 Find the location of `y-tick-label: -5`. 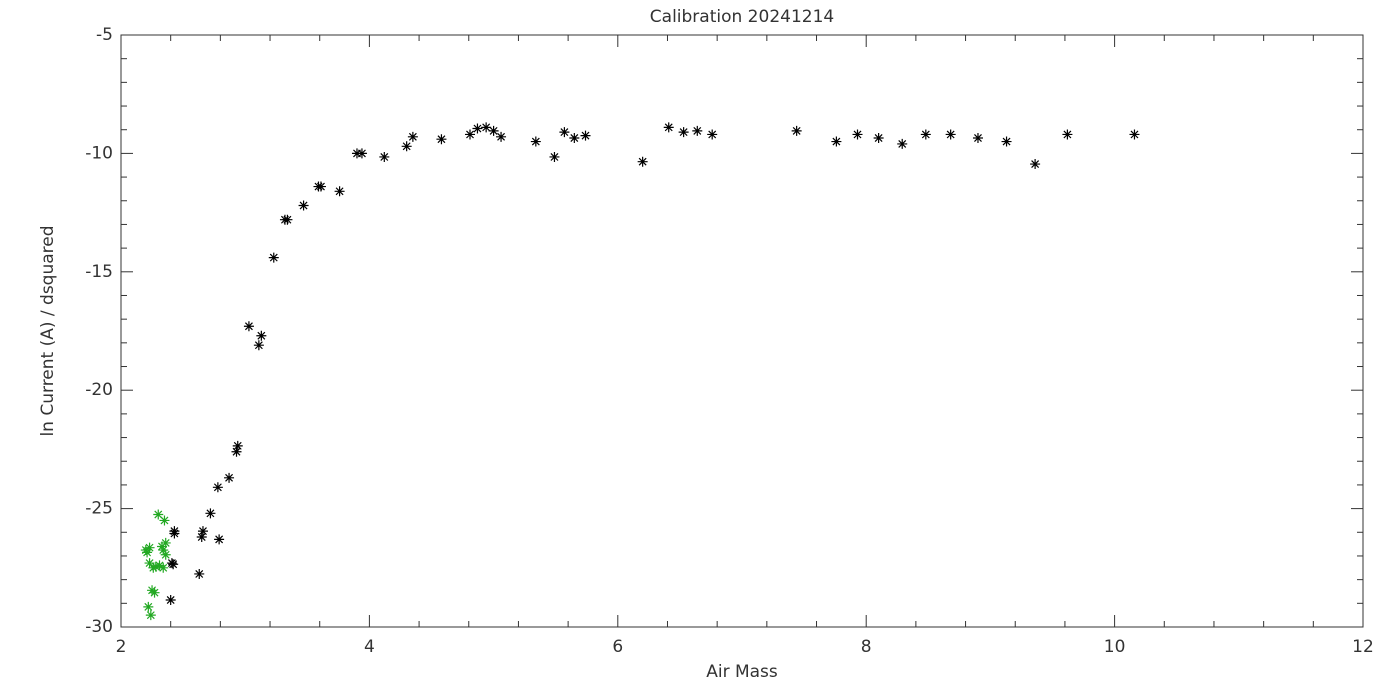

y-tick-label: -5 is located at coordinates (104, 35).